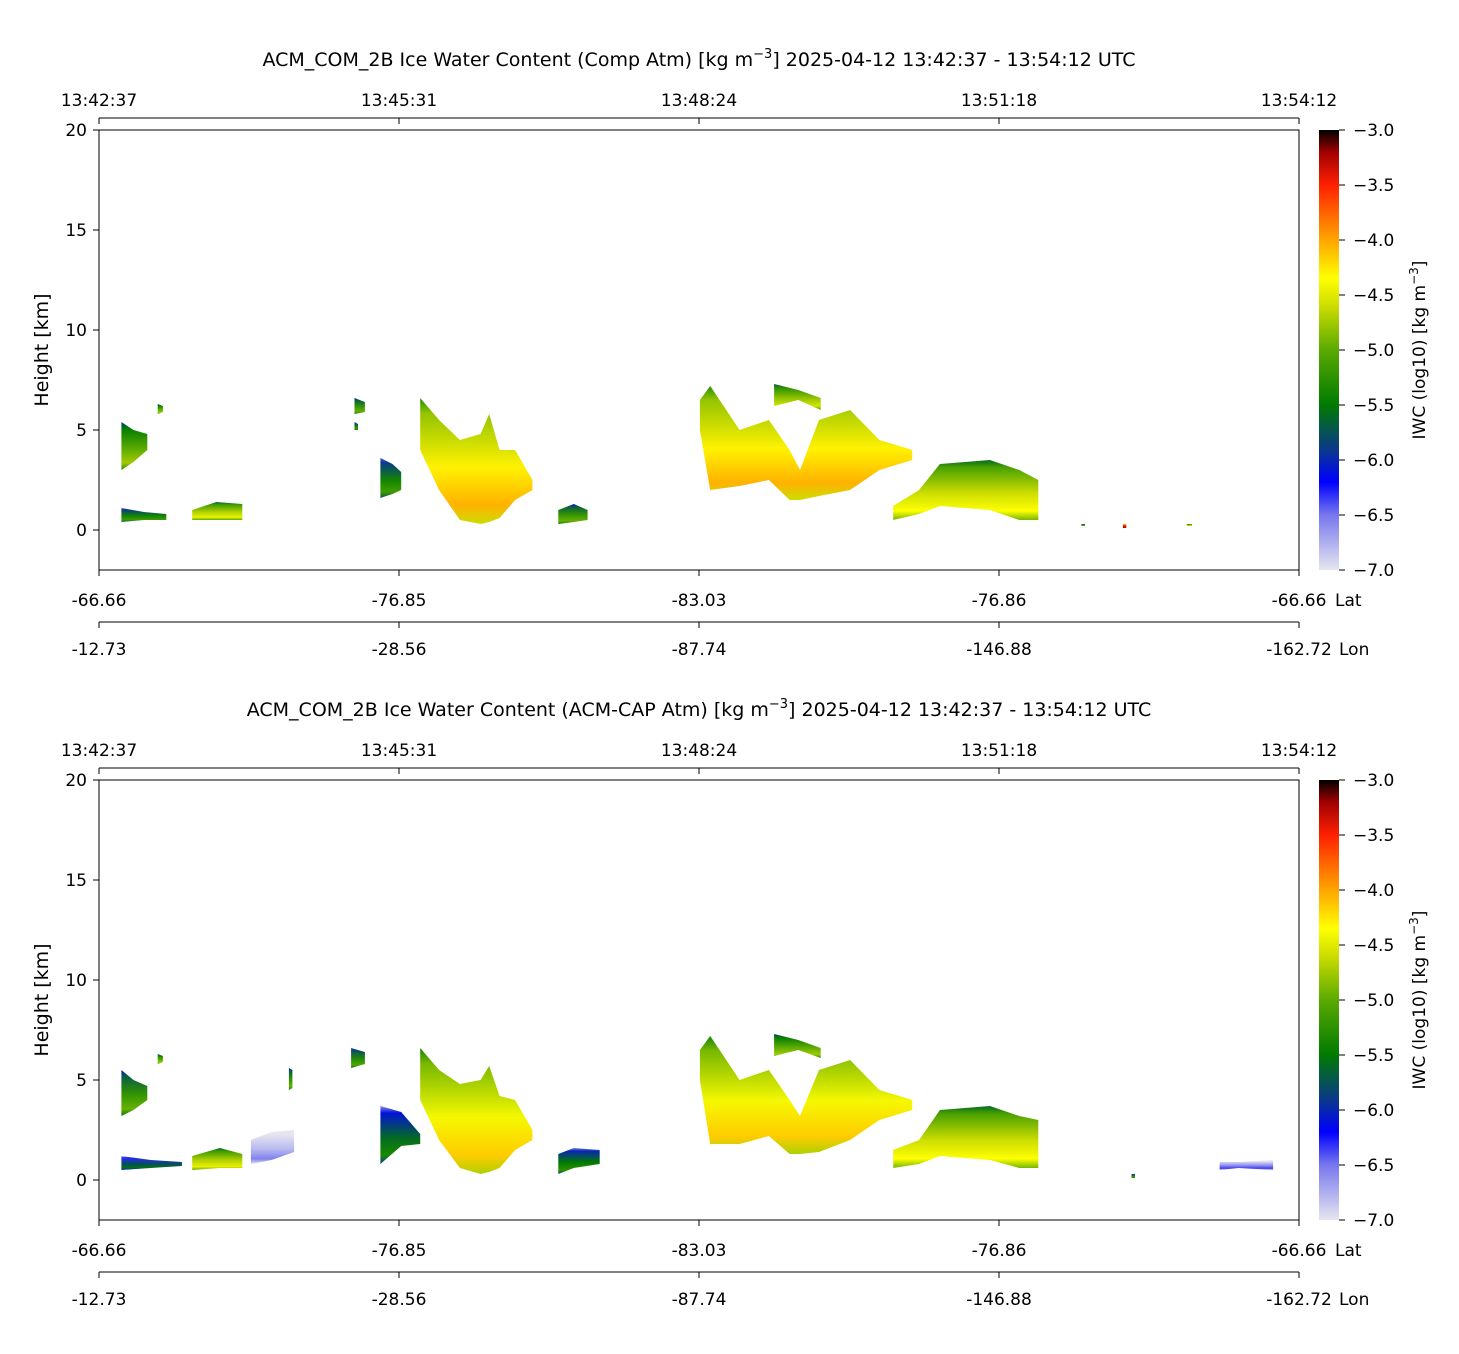  What do you see at coordinates (76, 131) in the screenshot?
I see `y-tick-label: 20` at bounding box center [76, 131].